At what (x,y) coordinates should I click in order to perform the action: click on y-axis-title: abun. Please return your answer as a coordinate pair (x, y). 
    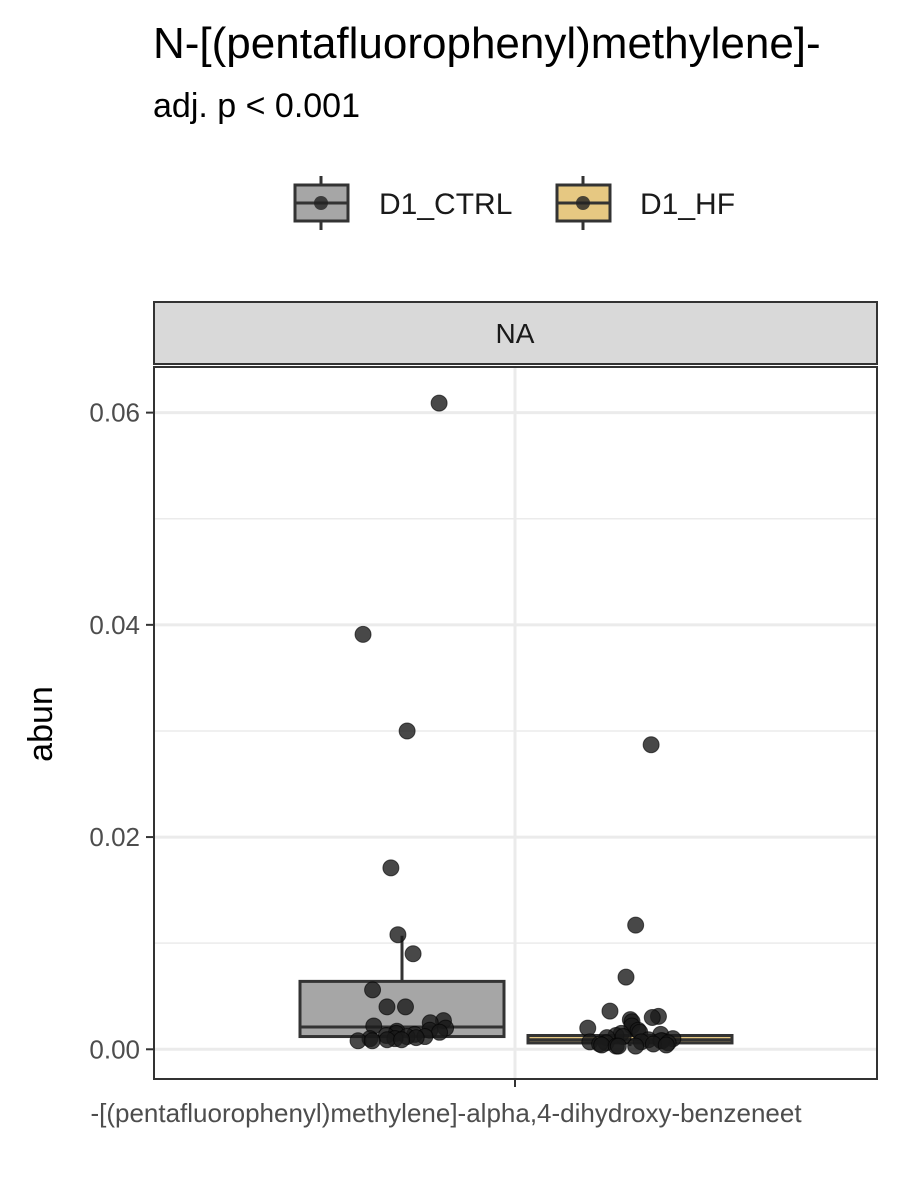
    Looking at the image, I should click on (41, 724).